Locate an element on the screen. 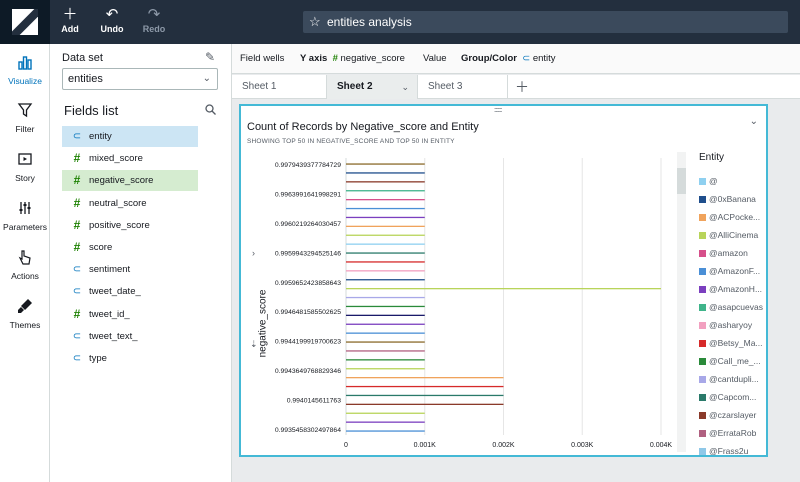  visual-menu-chevron-icon: ⌄ is located at coordinates (753, 121).